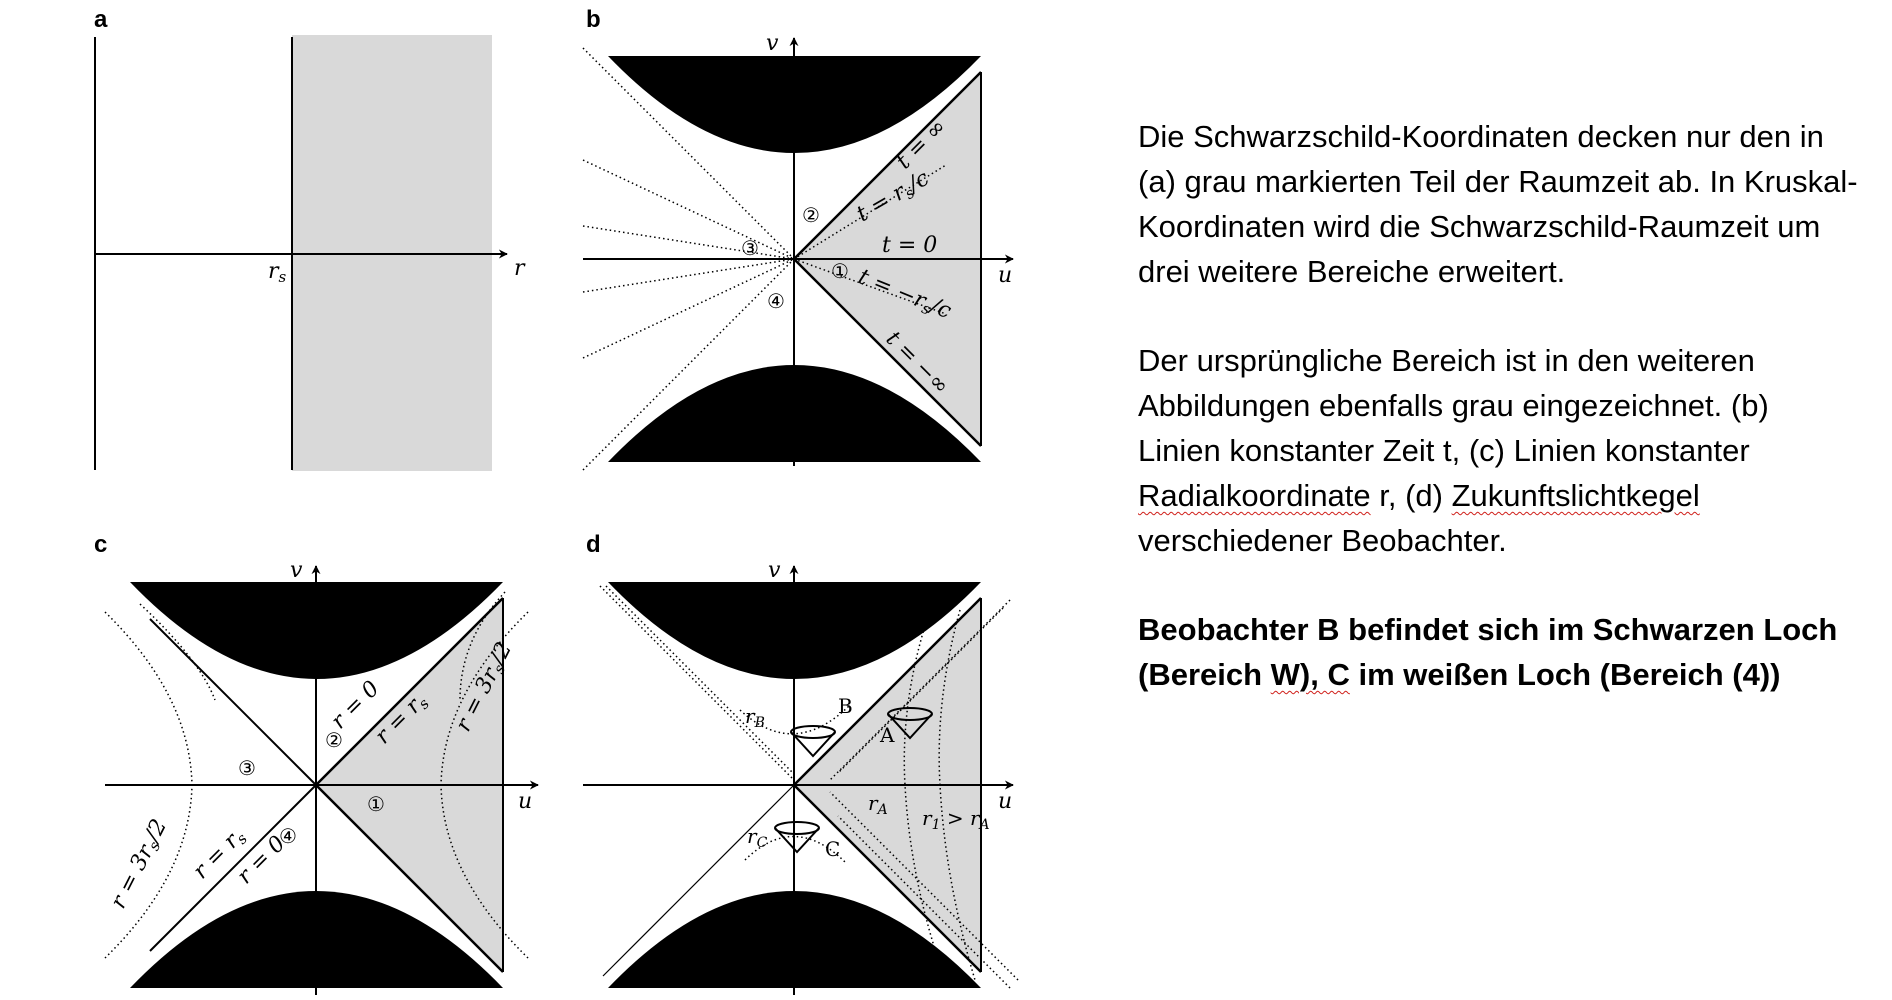  I want to click on light-cone-C, so click(797, 837).